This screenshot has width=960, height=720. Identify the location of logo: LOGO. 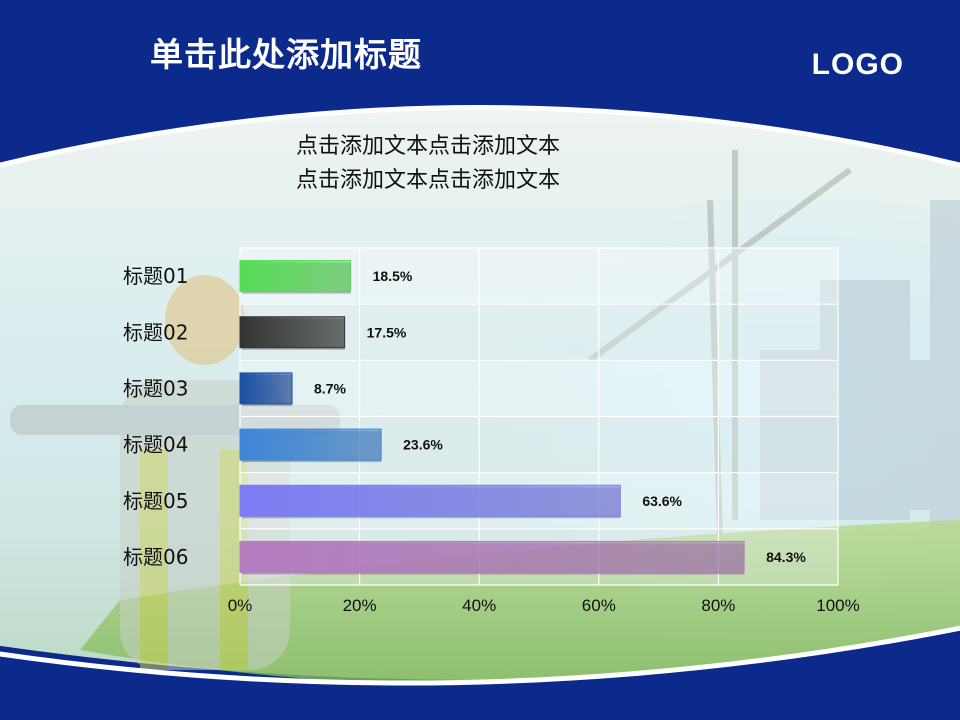
(857, 64).